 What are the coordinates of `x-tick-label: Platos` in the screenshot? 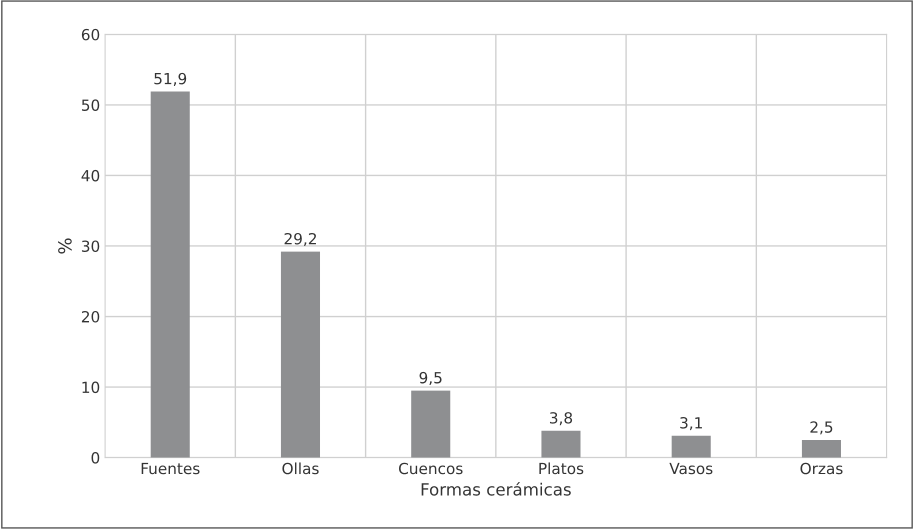 It's located at (561, 468).